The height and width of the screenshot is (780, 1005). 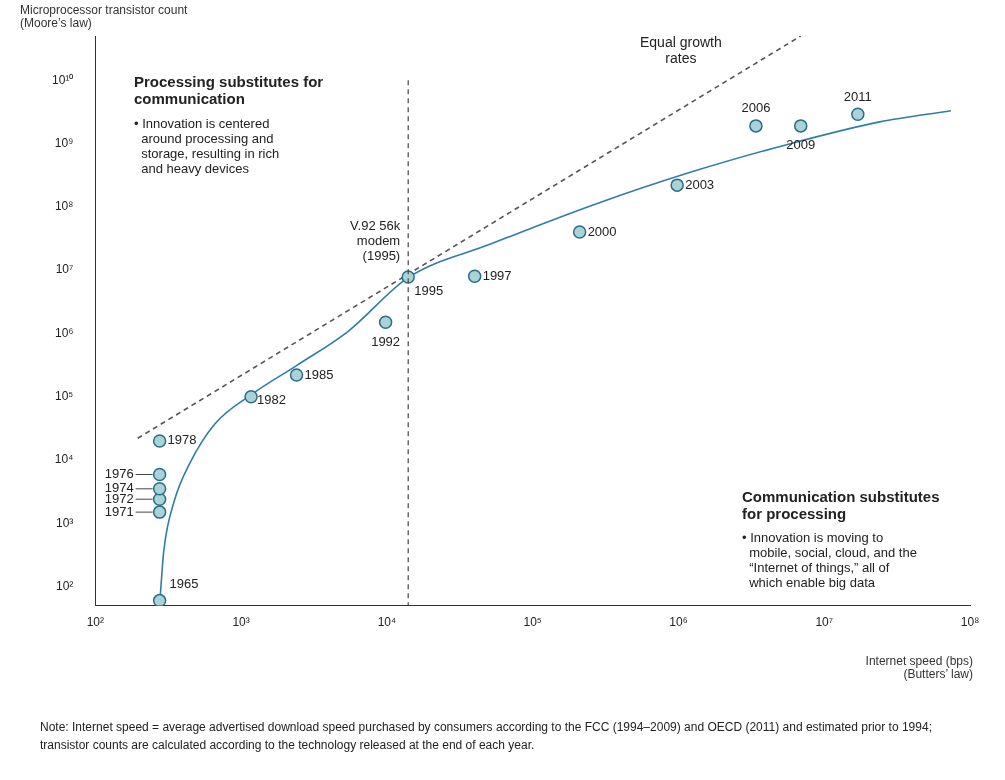 What do you see at coordinates (756, 108) in the screenshot?
I see `annotation: 2006` at bounding box center [756, 108].